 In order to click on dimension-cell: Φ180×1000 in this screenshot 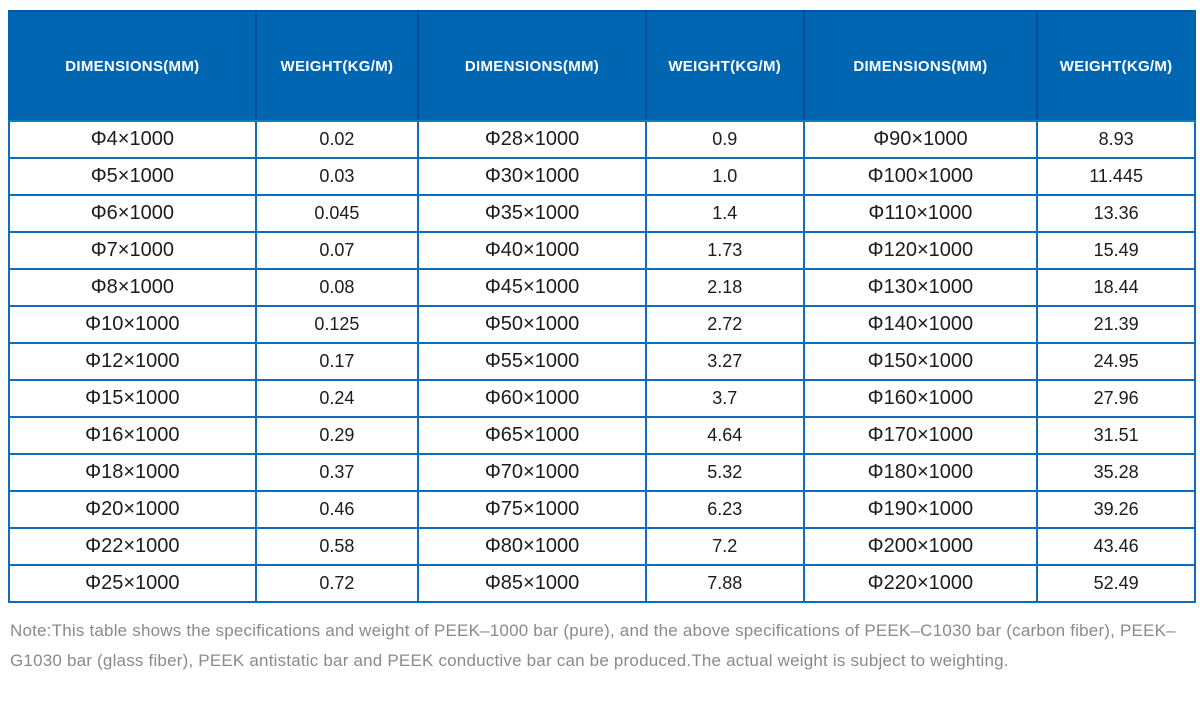, I will do `click(920, 472)`.